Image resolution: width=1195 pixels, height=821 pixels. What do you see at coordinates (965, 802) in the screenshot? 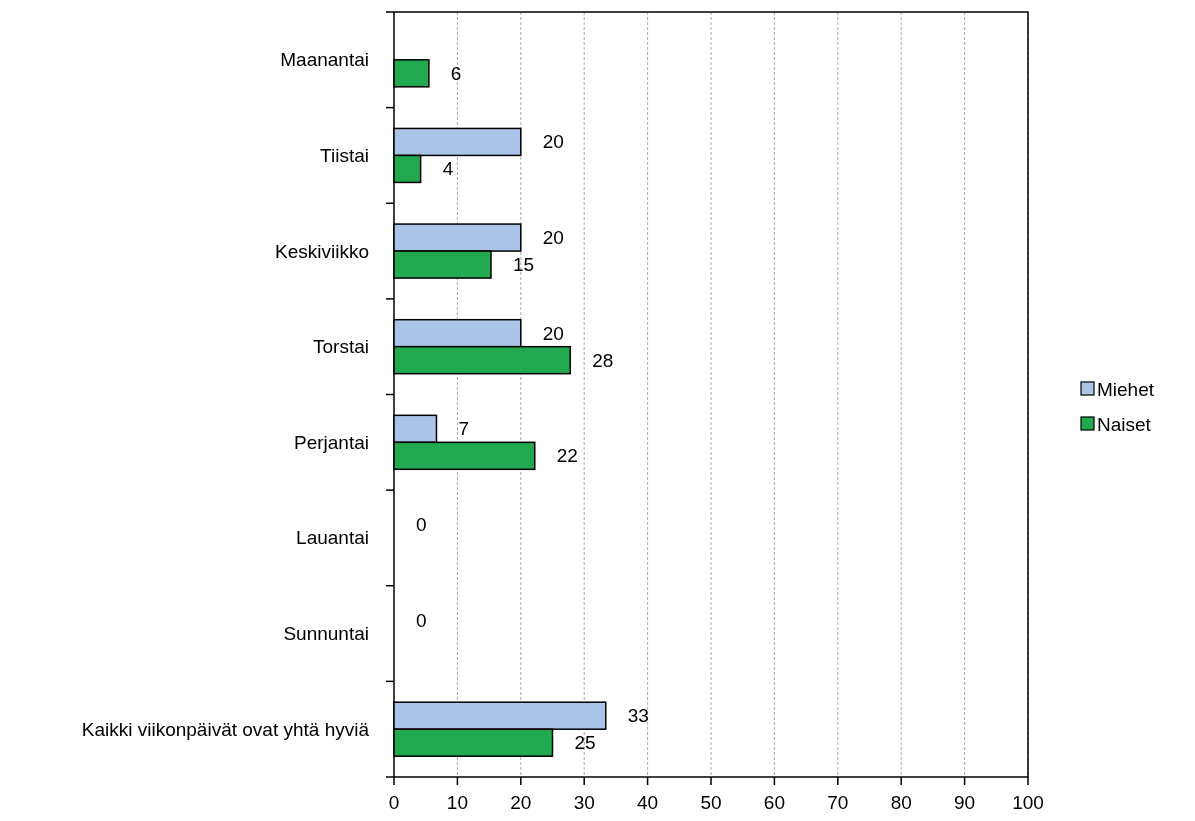
I see `x-tick-label: 90` at bounding box center [965, 802].